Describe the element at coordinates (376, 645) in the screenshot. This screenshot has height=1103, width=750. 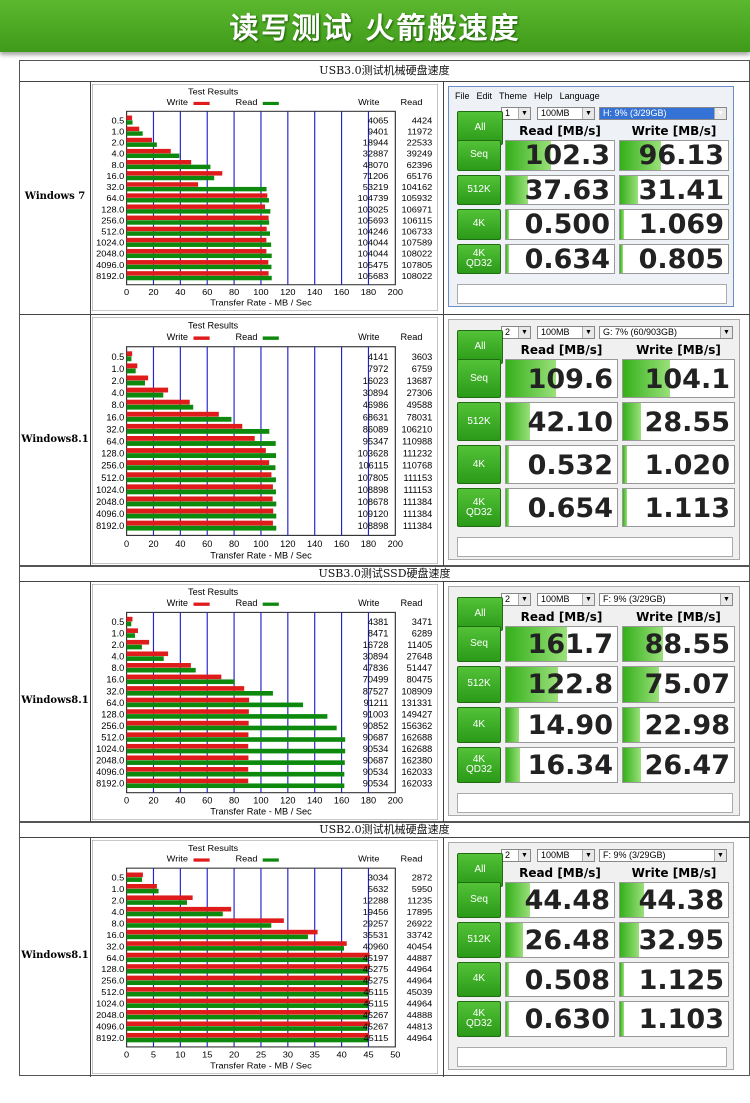
I see `value-write: 16728` at that location.